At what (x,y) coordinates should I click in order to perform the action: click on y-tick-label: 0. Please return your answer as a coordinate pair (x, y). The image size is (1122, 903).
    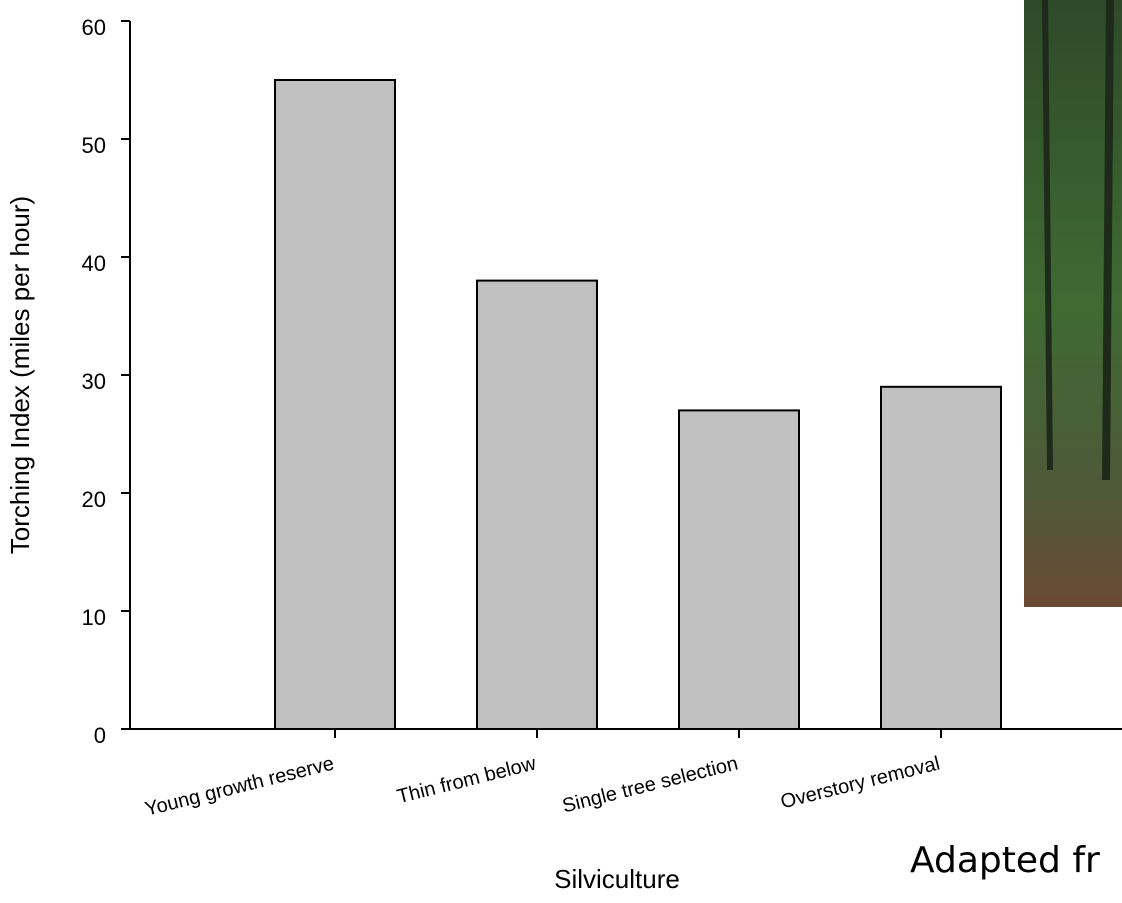
    Looking at the image, I should click on (100, 735).